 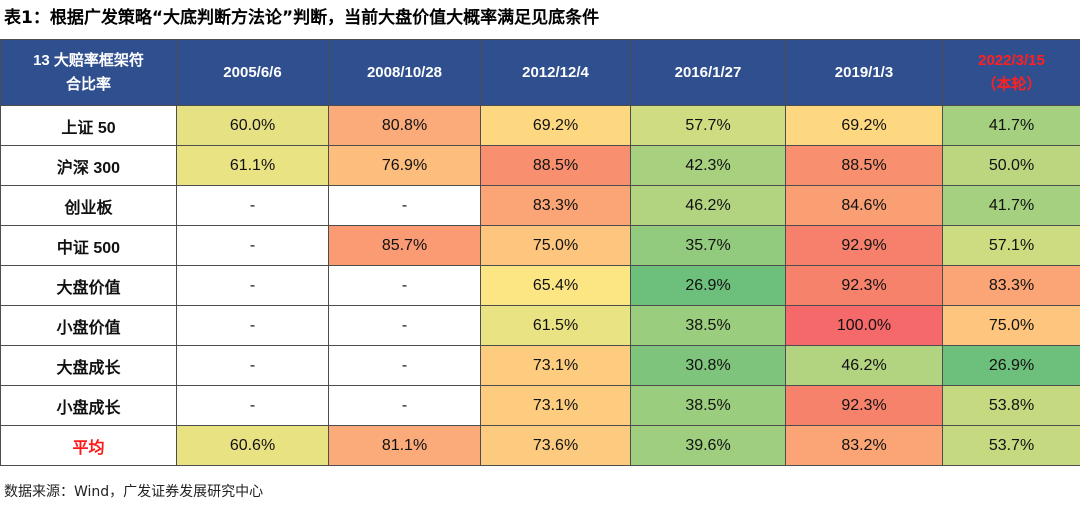 I want to click on table-row: 创业板 - -83.3% 46.2% 84.6% 41.7%, so click(x=540, y=205).